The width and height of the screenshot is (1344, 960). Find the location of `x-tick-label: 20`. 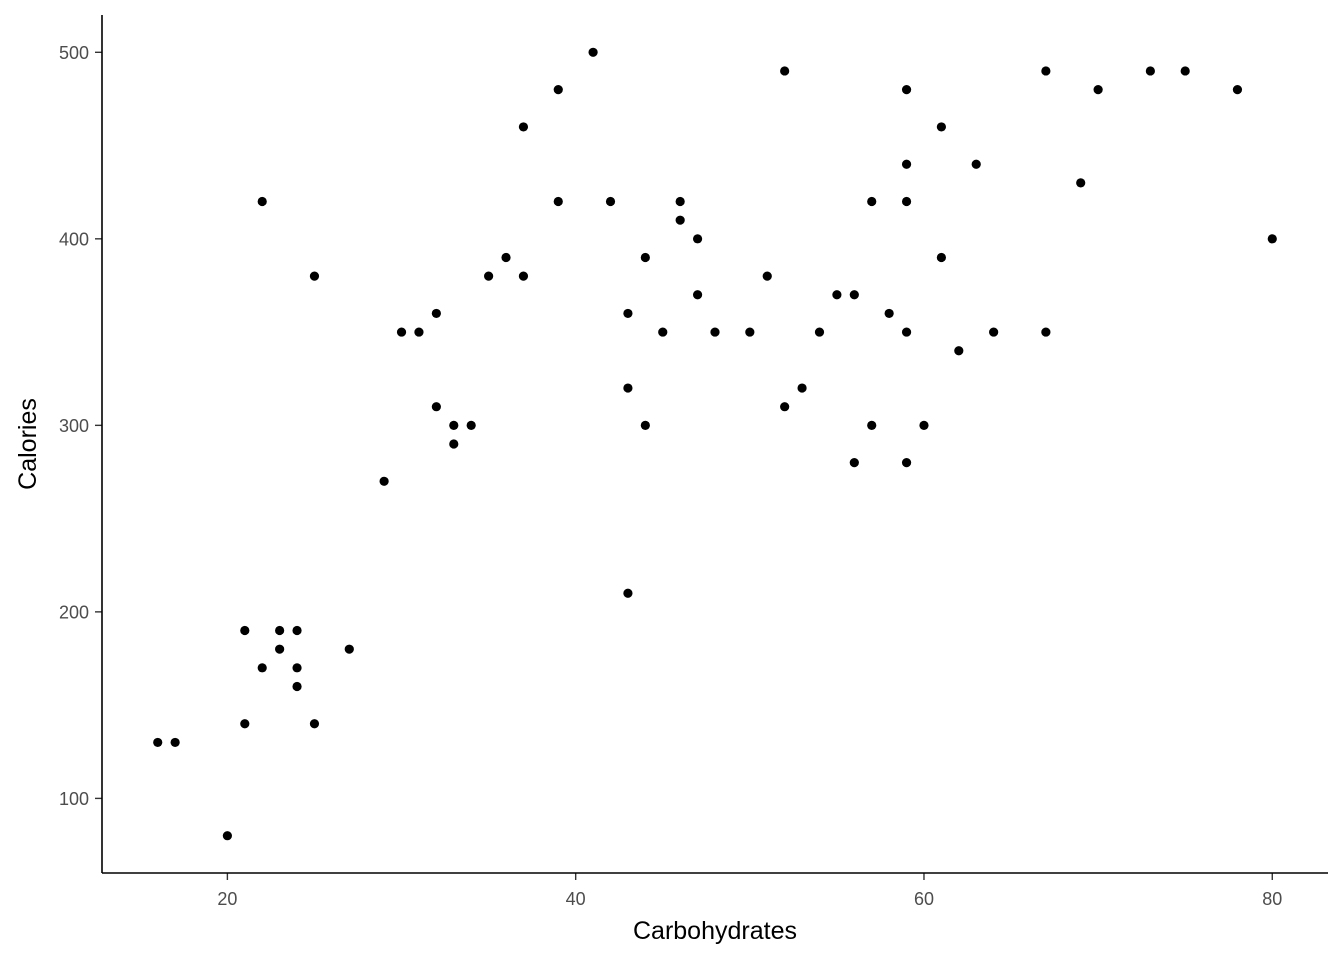

x-tick-label: 20 is located at coordinates (227, 899).